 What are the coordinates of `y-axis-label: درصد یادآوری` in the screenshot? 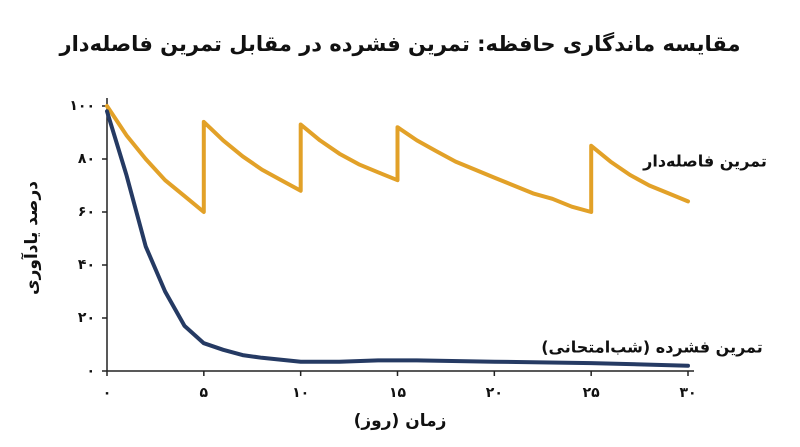 It's located at (31, 238).